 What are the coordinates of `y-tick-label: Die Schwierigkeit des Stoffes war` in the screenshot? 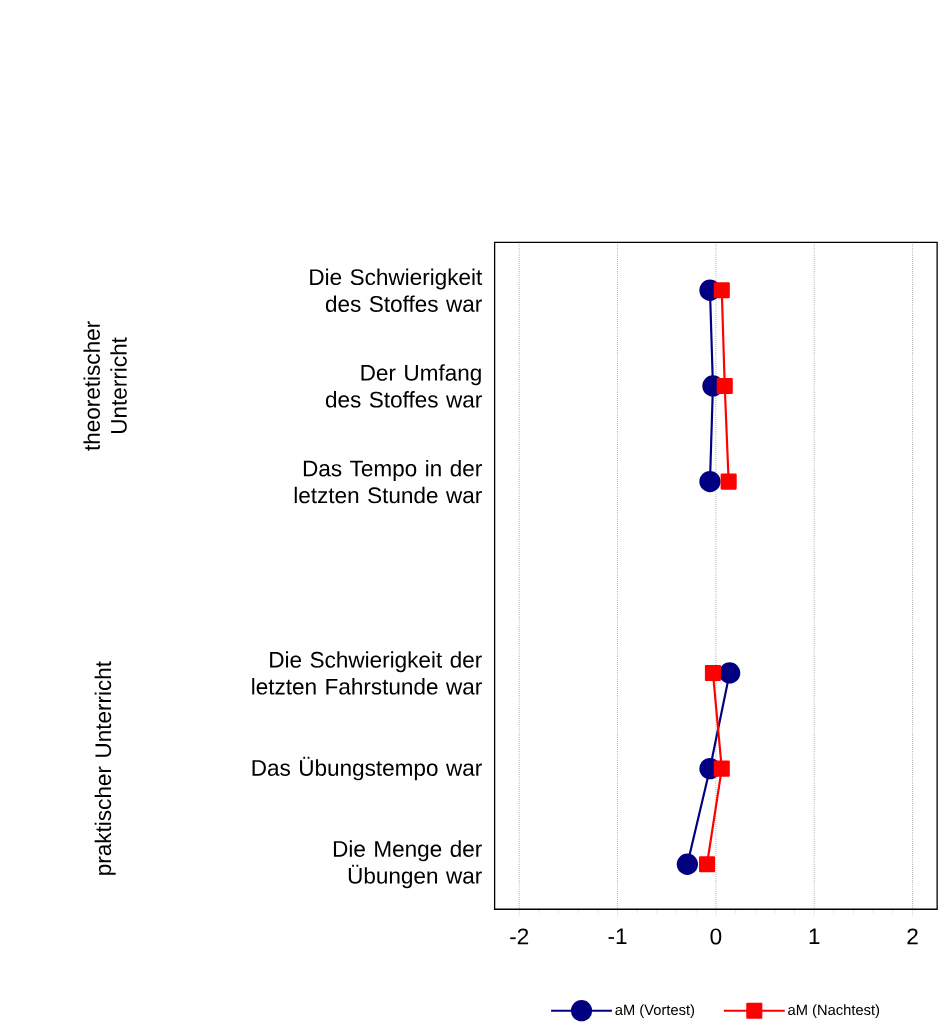 It's located at (396, 290).